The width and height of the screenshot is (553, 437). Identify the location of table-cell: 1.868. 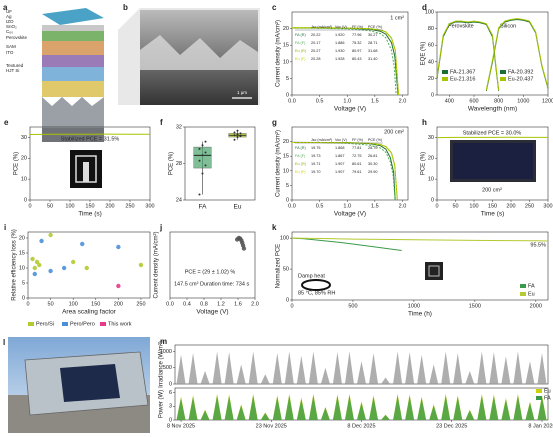
(340, 148).